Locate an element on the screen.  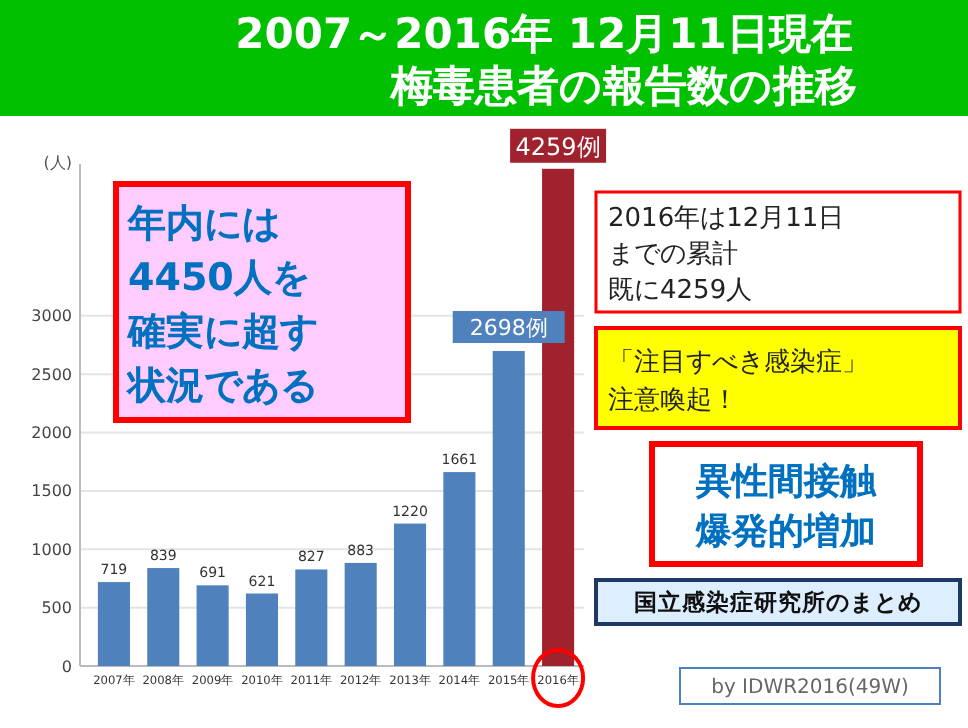
y-tick-label: 2500 is located at coordinates (51, 374).